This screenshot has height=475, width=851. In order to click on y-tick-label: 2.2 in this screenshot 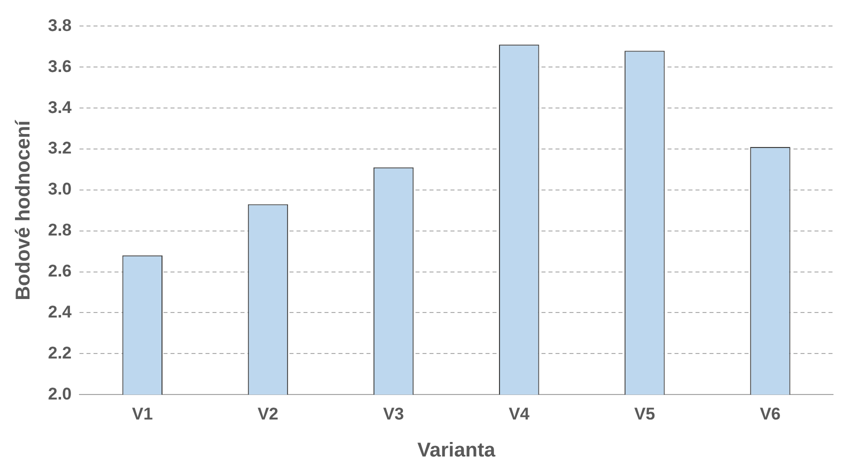, I will do `click(60, 352)`.